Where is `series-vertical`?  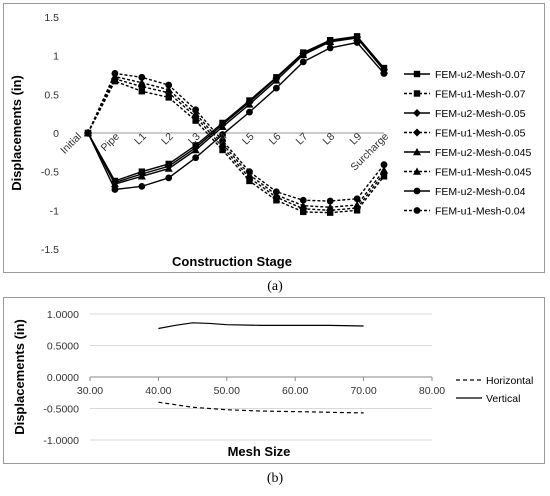
series-vertical is located at coordinates (261, 326).